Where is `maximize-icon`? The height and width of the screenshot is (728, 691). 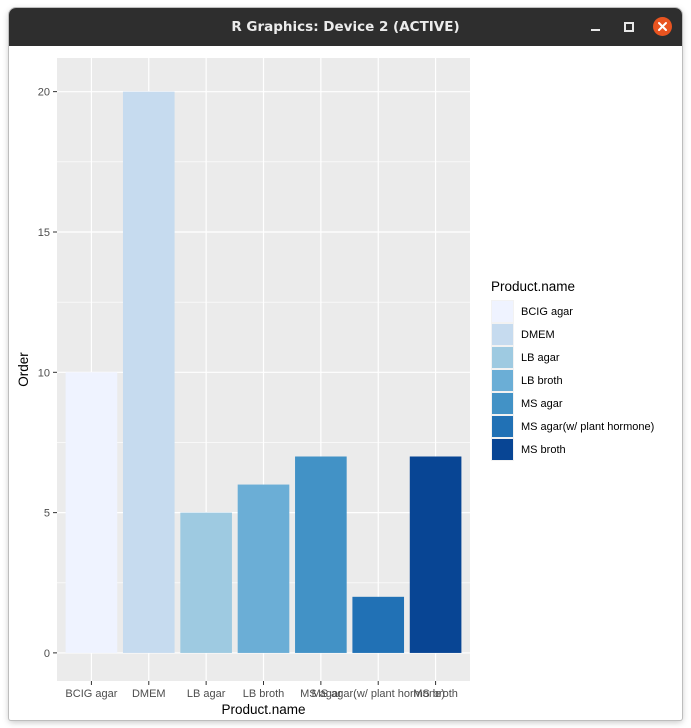
maximize-icon is located at coordinates (629, 27).